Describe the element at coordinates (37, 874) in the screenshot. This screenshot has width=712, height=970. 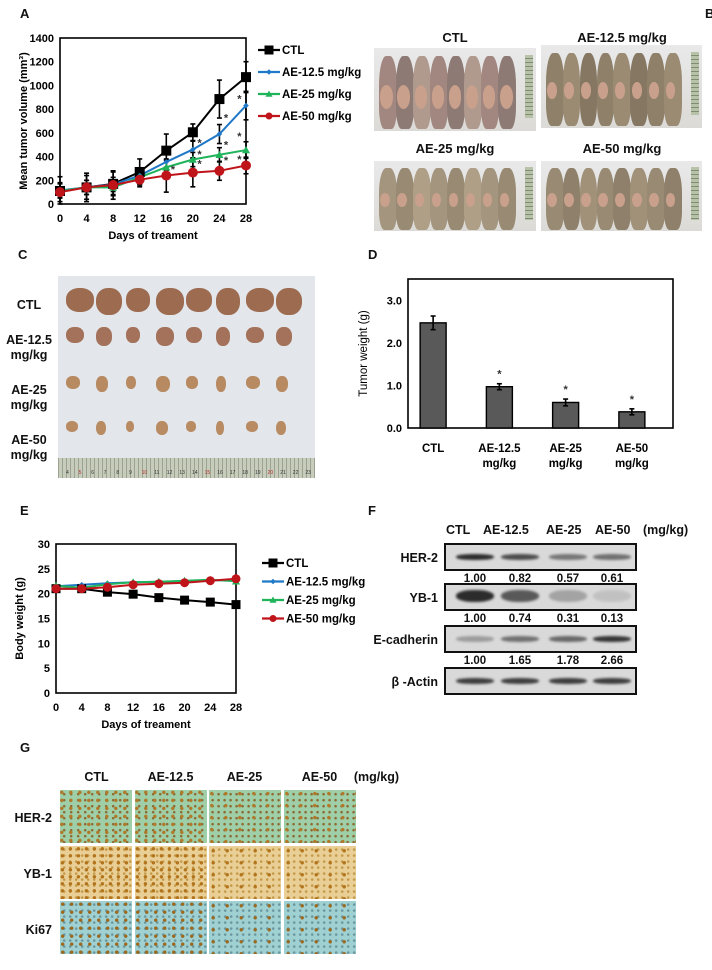
I see `ihc-row-yb1: YB-1` at that location.